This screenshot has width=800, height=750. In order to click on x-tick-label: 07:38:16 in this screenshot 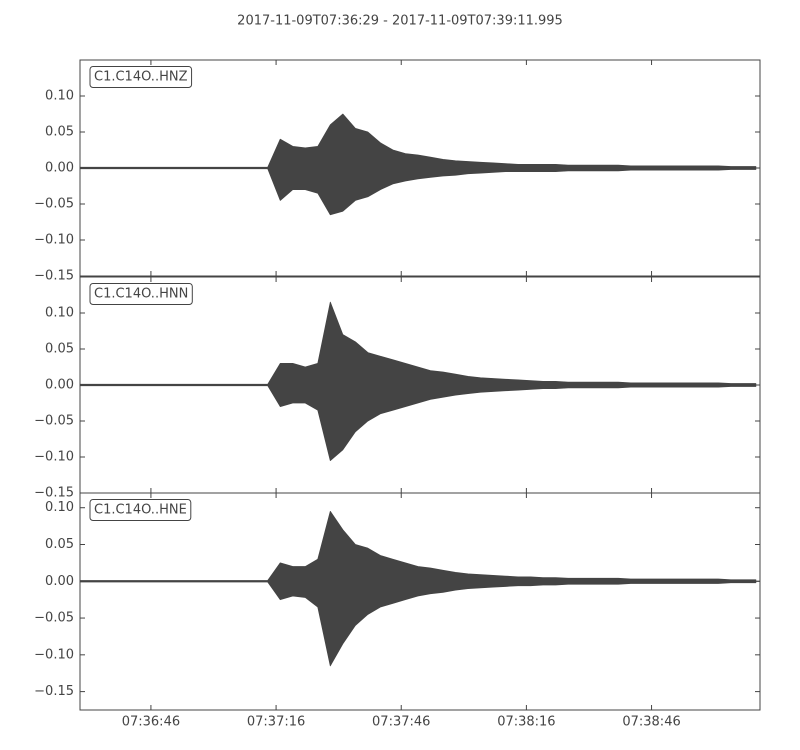, I will do `click(526, 722)`.